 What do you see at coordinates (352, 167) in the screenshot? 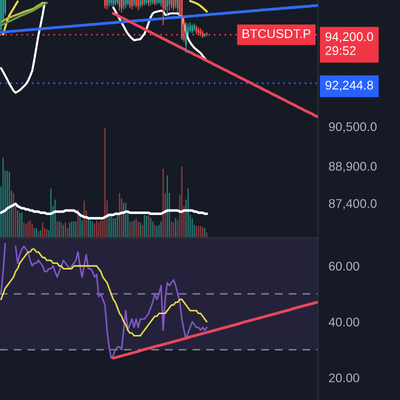
I see `y-tick-label: 88,900.0` at bounding box center [352, 167].